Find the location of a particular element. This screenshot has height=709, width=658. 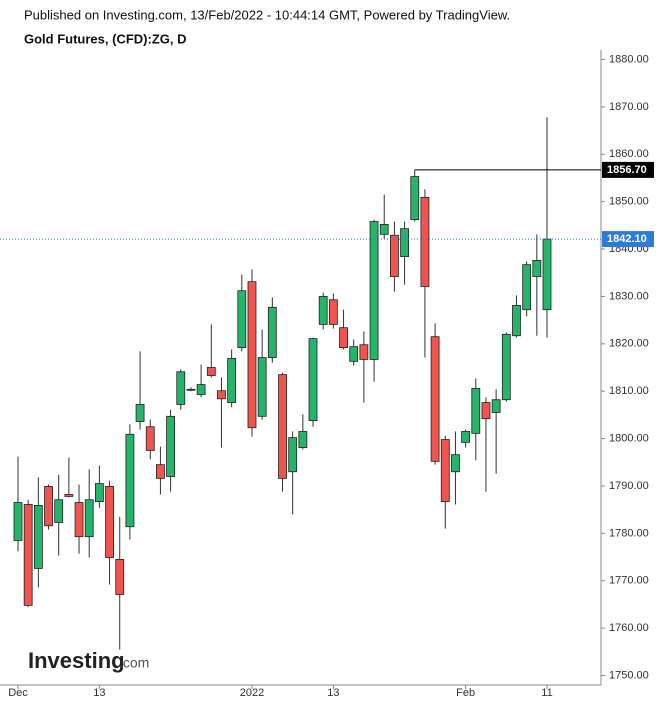

y-tick-label: 1750.00 is located at coordinates (629, 675).